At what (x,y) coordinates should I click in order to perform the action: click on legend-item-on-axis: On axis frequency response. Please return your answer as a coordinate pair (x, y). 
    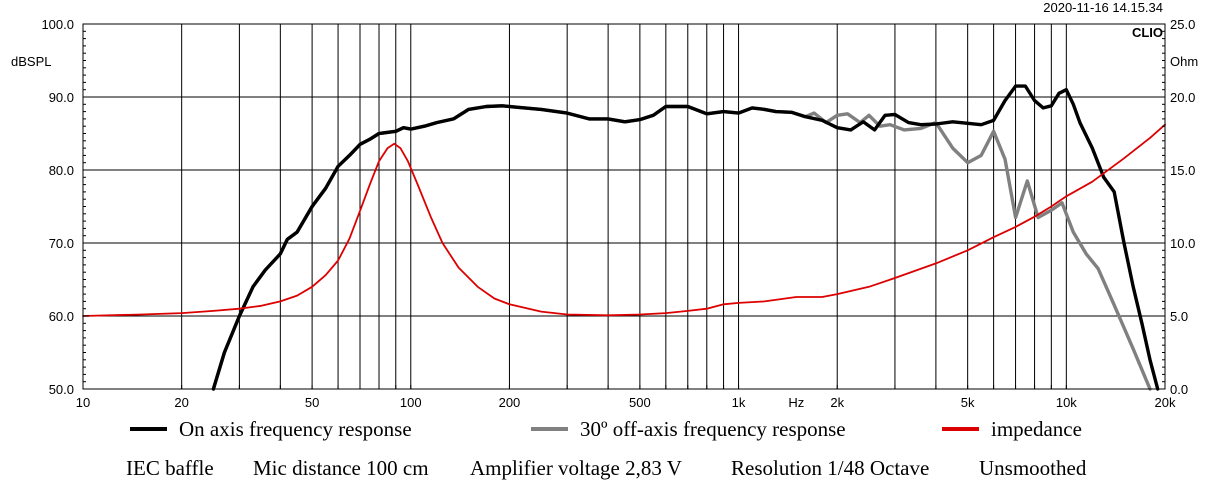
    Looking at the image, I should click on (271, 429).